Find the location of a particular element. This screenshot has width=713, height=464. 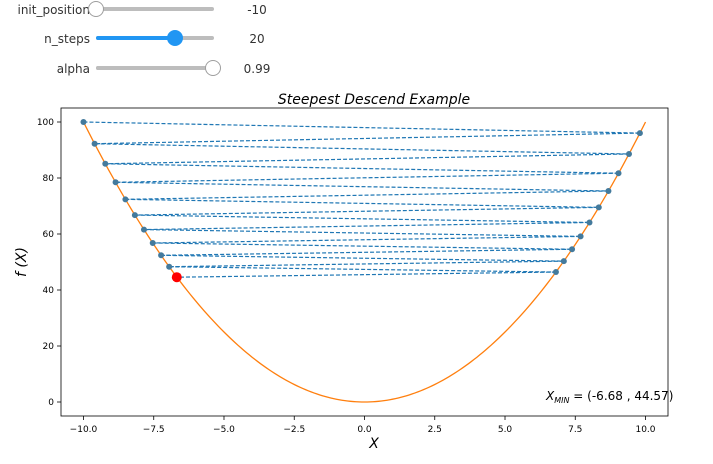

x-tick-label: 5.0 is located at coordinates (505, 430).